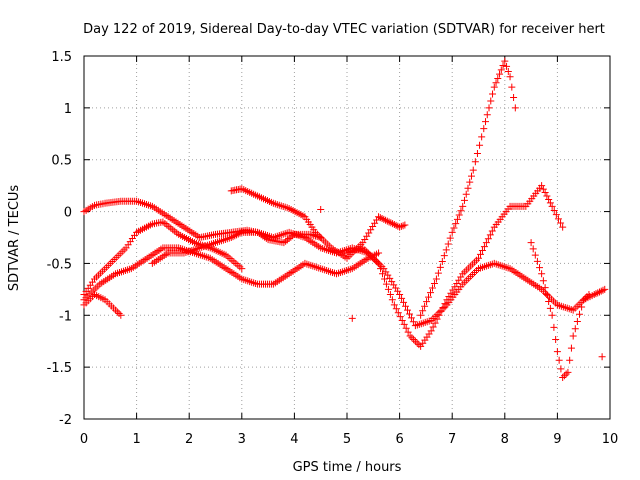 The height and width of the screenshot is (480, 640). What do you see at coordinates (68, 213) in the screenshot?
I see `y-tick-label: 0` at bounding box center [68, 213].